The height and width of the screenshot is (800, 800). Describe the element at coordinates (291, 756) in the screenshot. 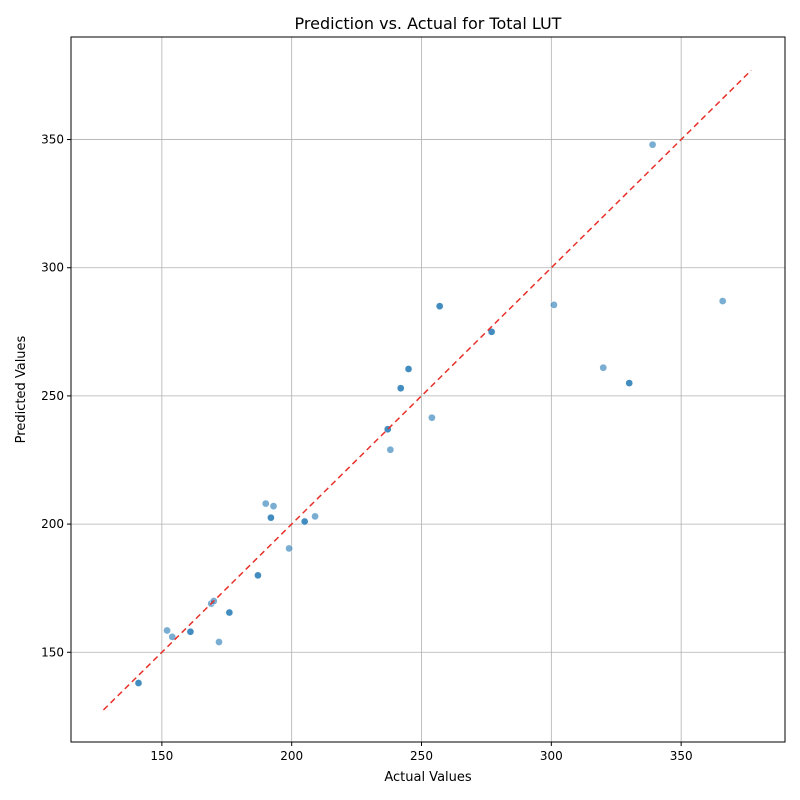

I see `x-tick-label: 200` at that location.